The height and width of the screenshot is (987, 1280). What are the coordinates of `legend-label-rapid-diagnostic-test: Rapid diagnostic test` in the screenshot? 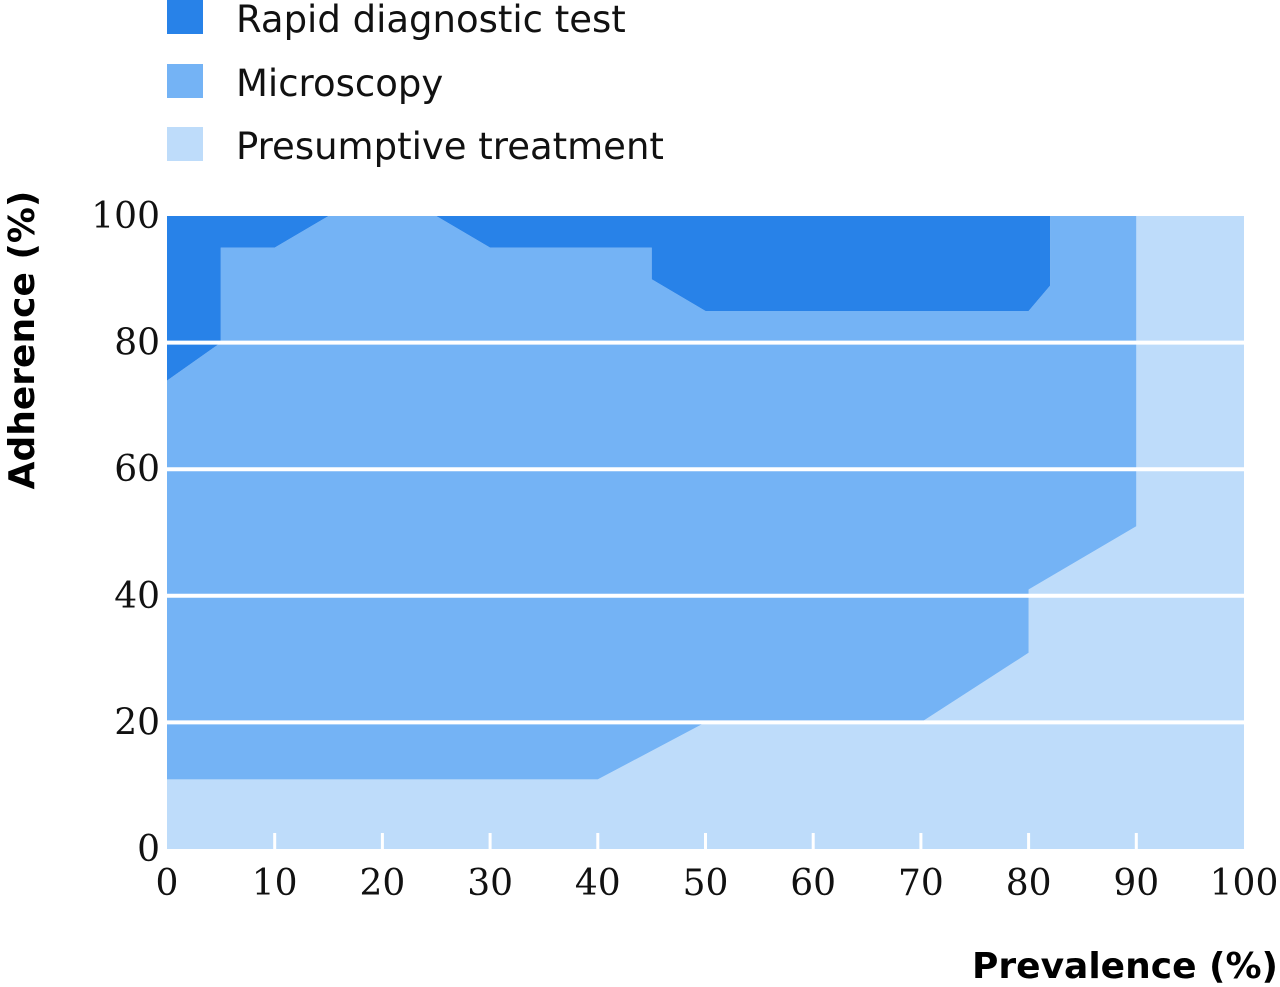 It's located at (431, 20).